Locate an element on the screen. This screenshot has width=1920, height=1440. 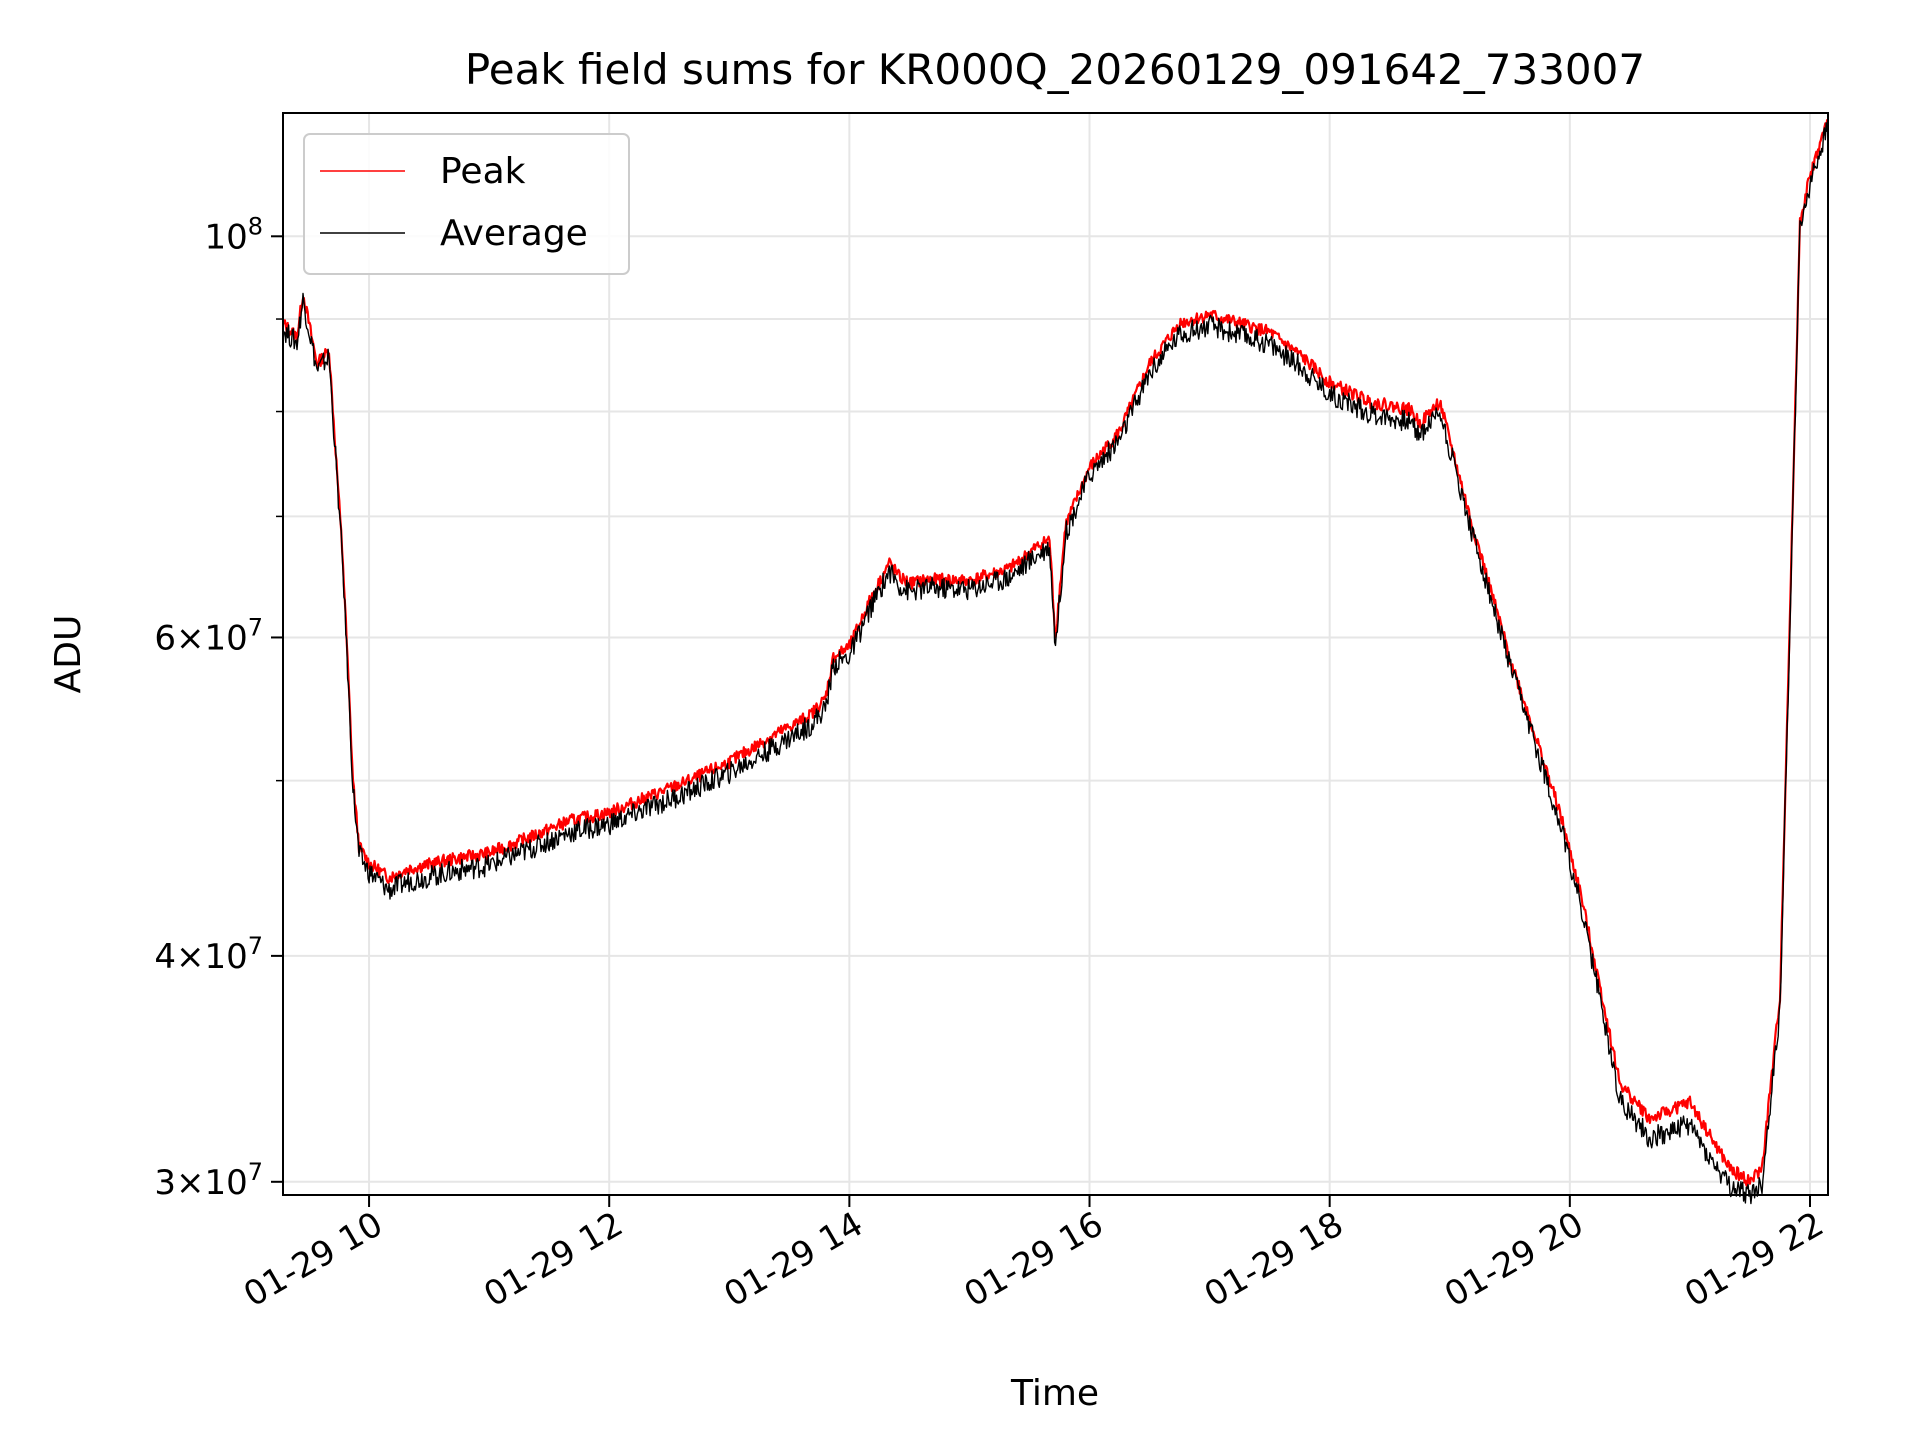
legend-label-average: Average is located at coordinates (514, 233).